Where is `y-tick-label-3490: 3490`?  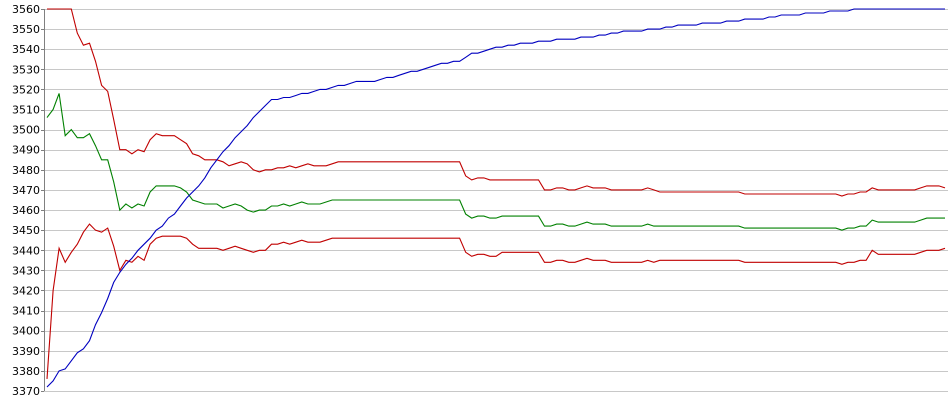 y-tick-label-3490: 3490 is located at coordinates (26, 150).